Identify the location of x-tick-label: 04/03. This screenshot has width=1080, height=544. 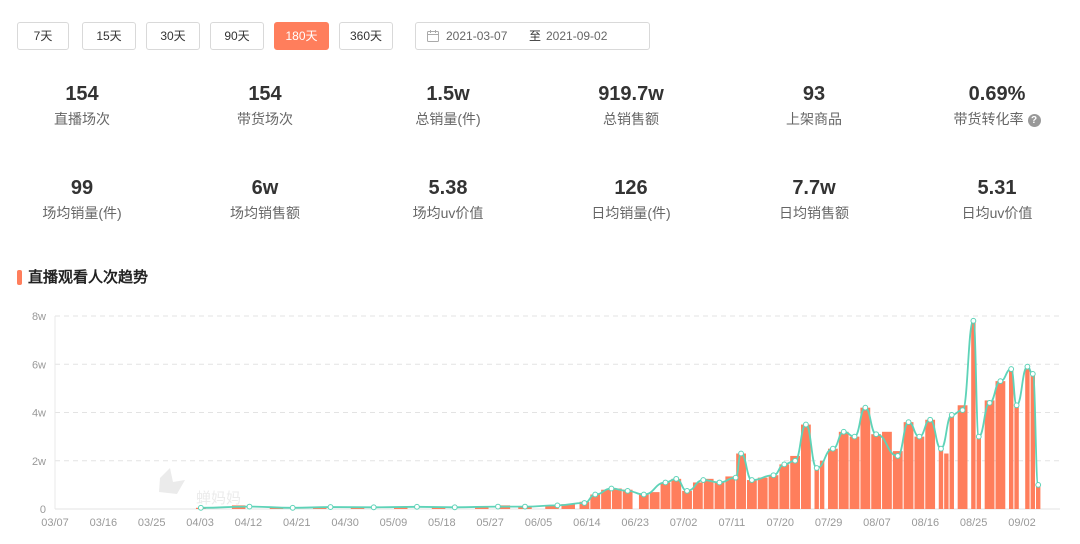
(200, 523).